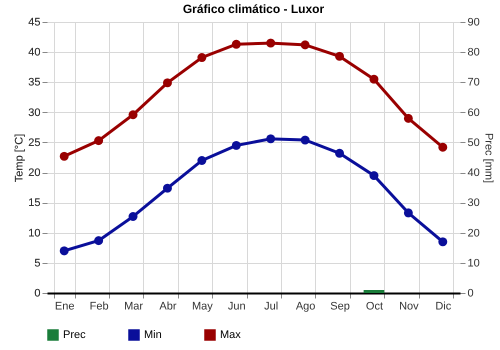  Describe the element at coordinates (37, 263) in the screenshot. I see `y-tick-label: 5` at that location.